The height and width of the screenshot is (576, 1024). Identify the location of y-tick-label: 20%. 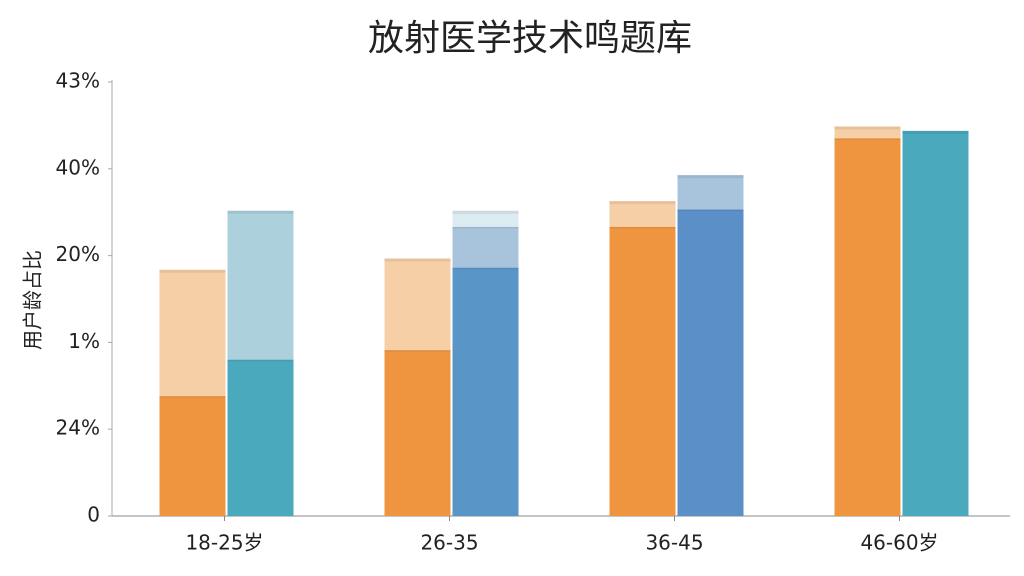
(78, 254).